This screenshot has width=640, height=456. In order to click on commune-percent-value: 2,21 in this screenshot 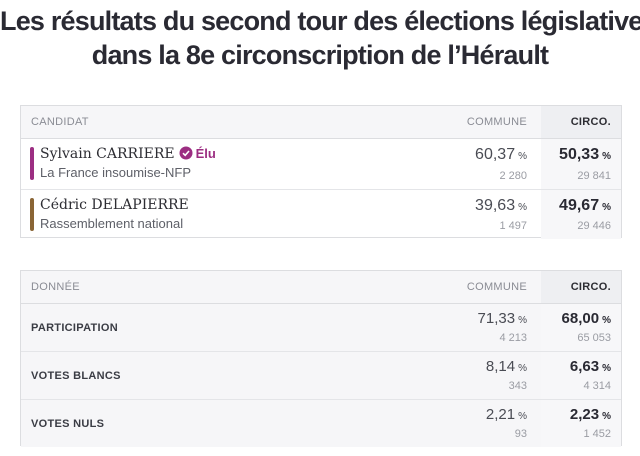, I will do `click(500, 414)`.